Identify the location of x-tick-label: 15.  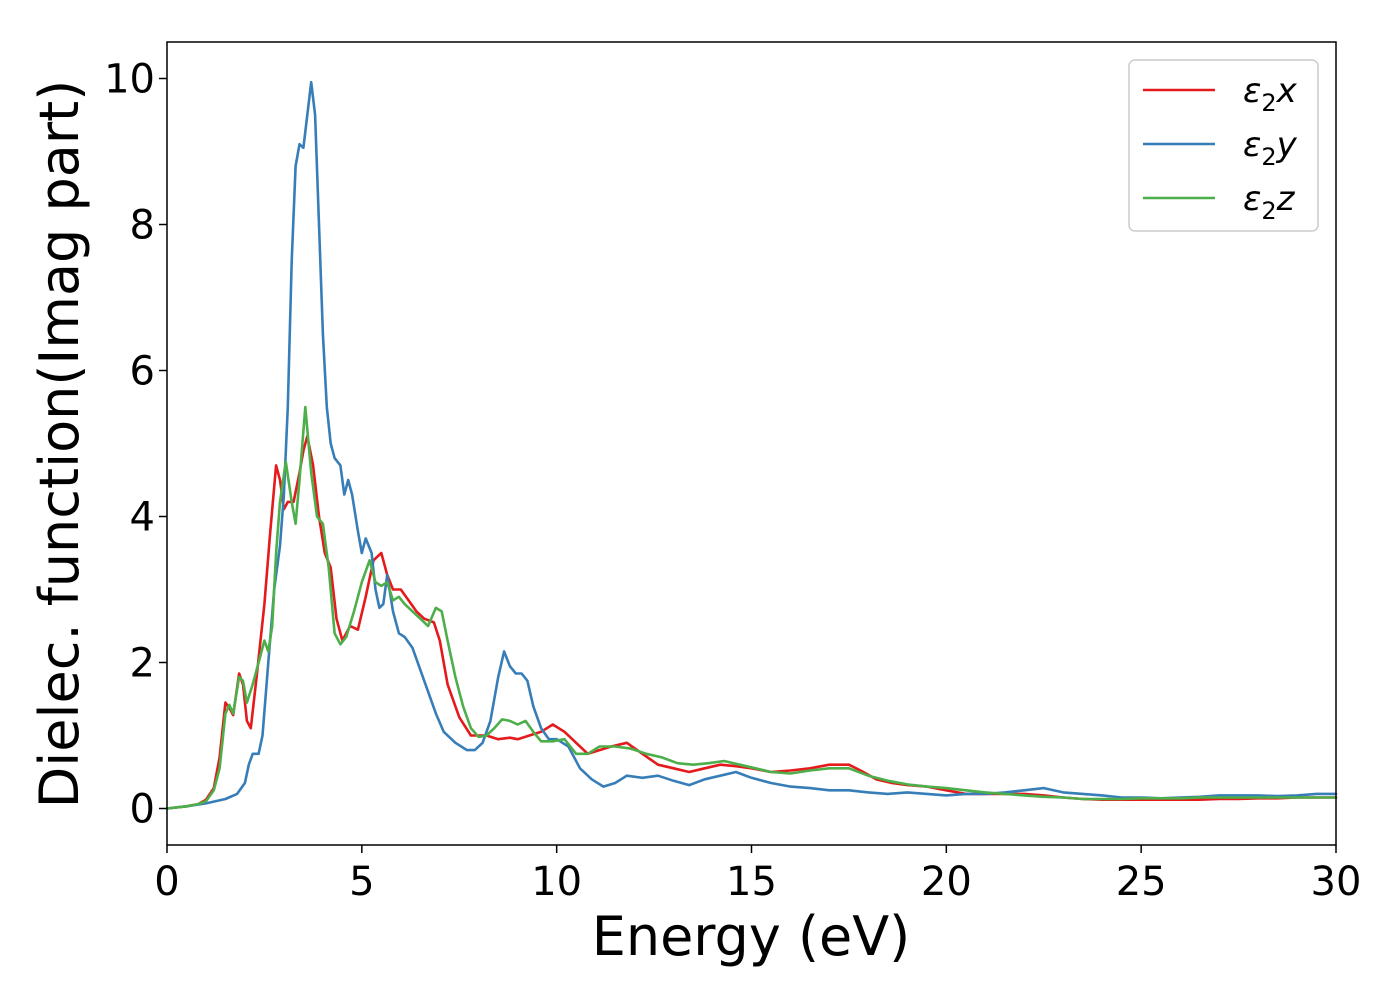
(751, 882).